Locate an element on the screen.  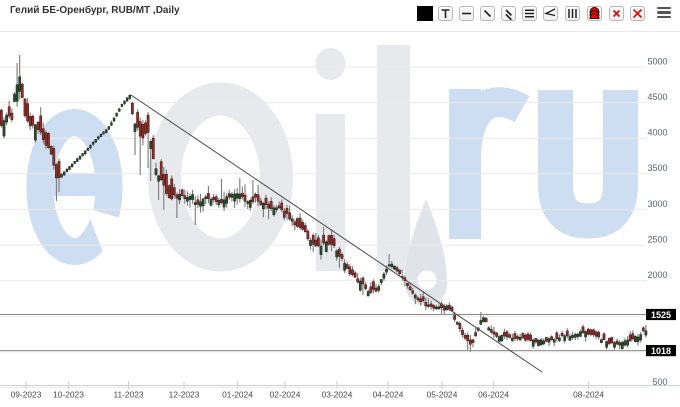
svg-text: 4000 is located at coordinates (657, 133).